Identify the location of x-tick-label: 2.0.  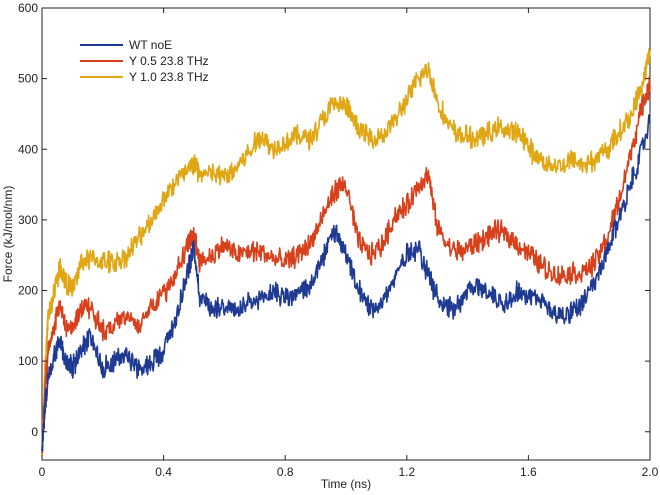
(650, 472).